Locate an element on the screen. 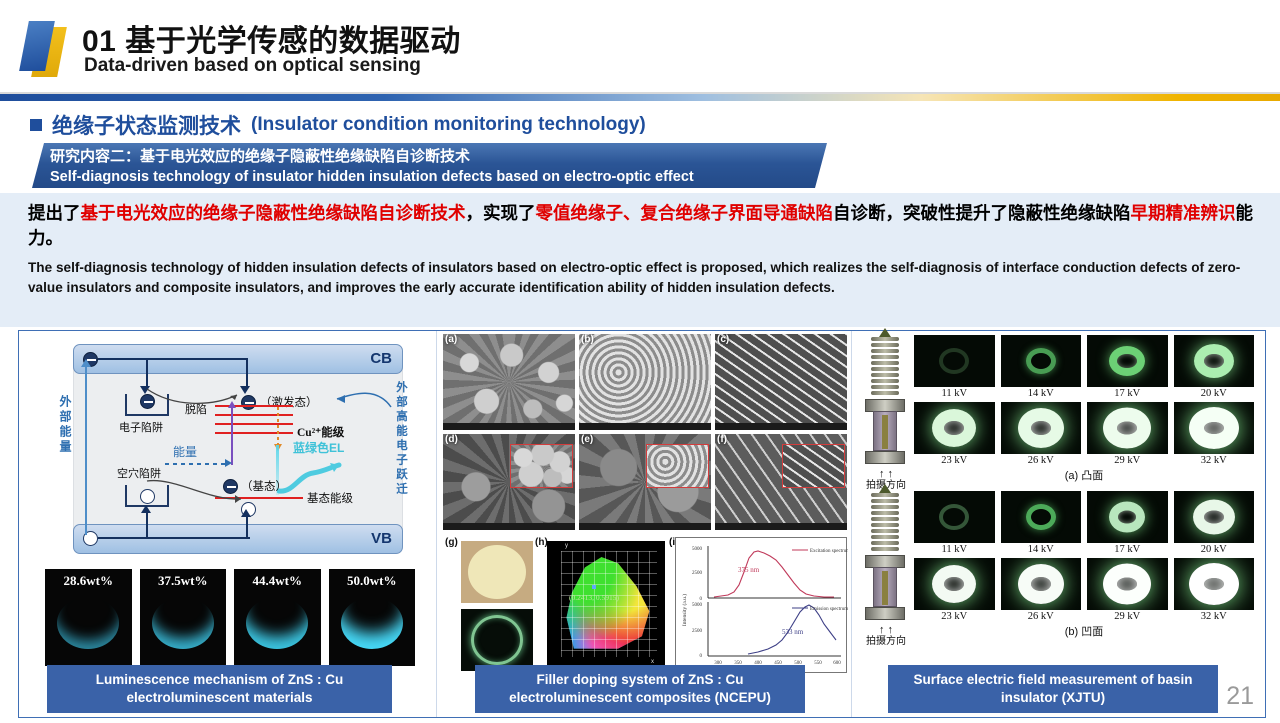 The height and width of the screenshot is (723, 1280). sem-image-a: (a) is located at coordinates (509, 382).